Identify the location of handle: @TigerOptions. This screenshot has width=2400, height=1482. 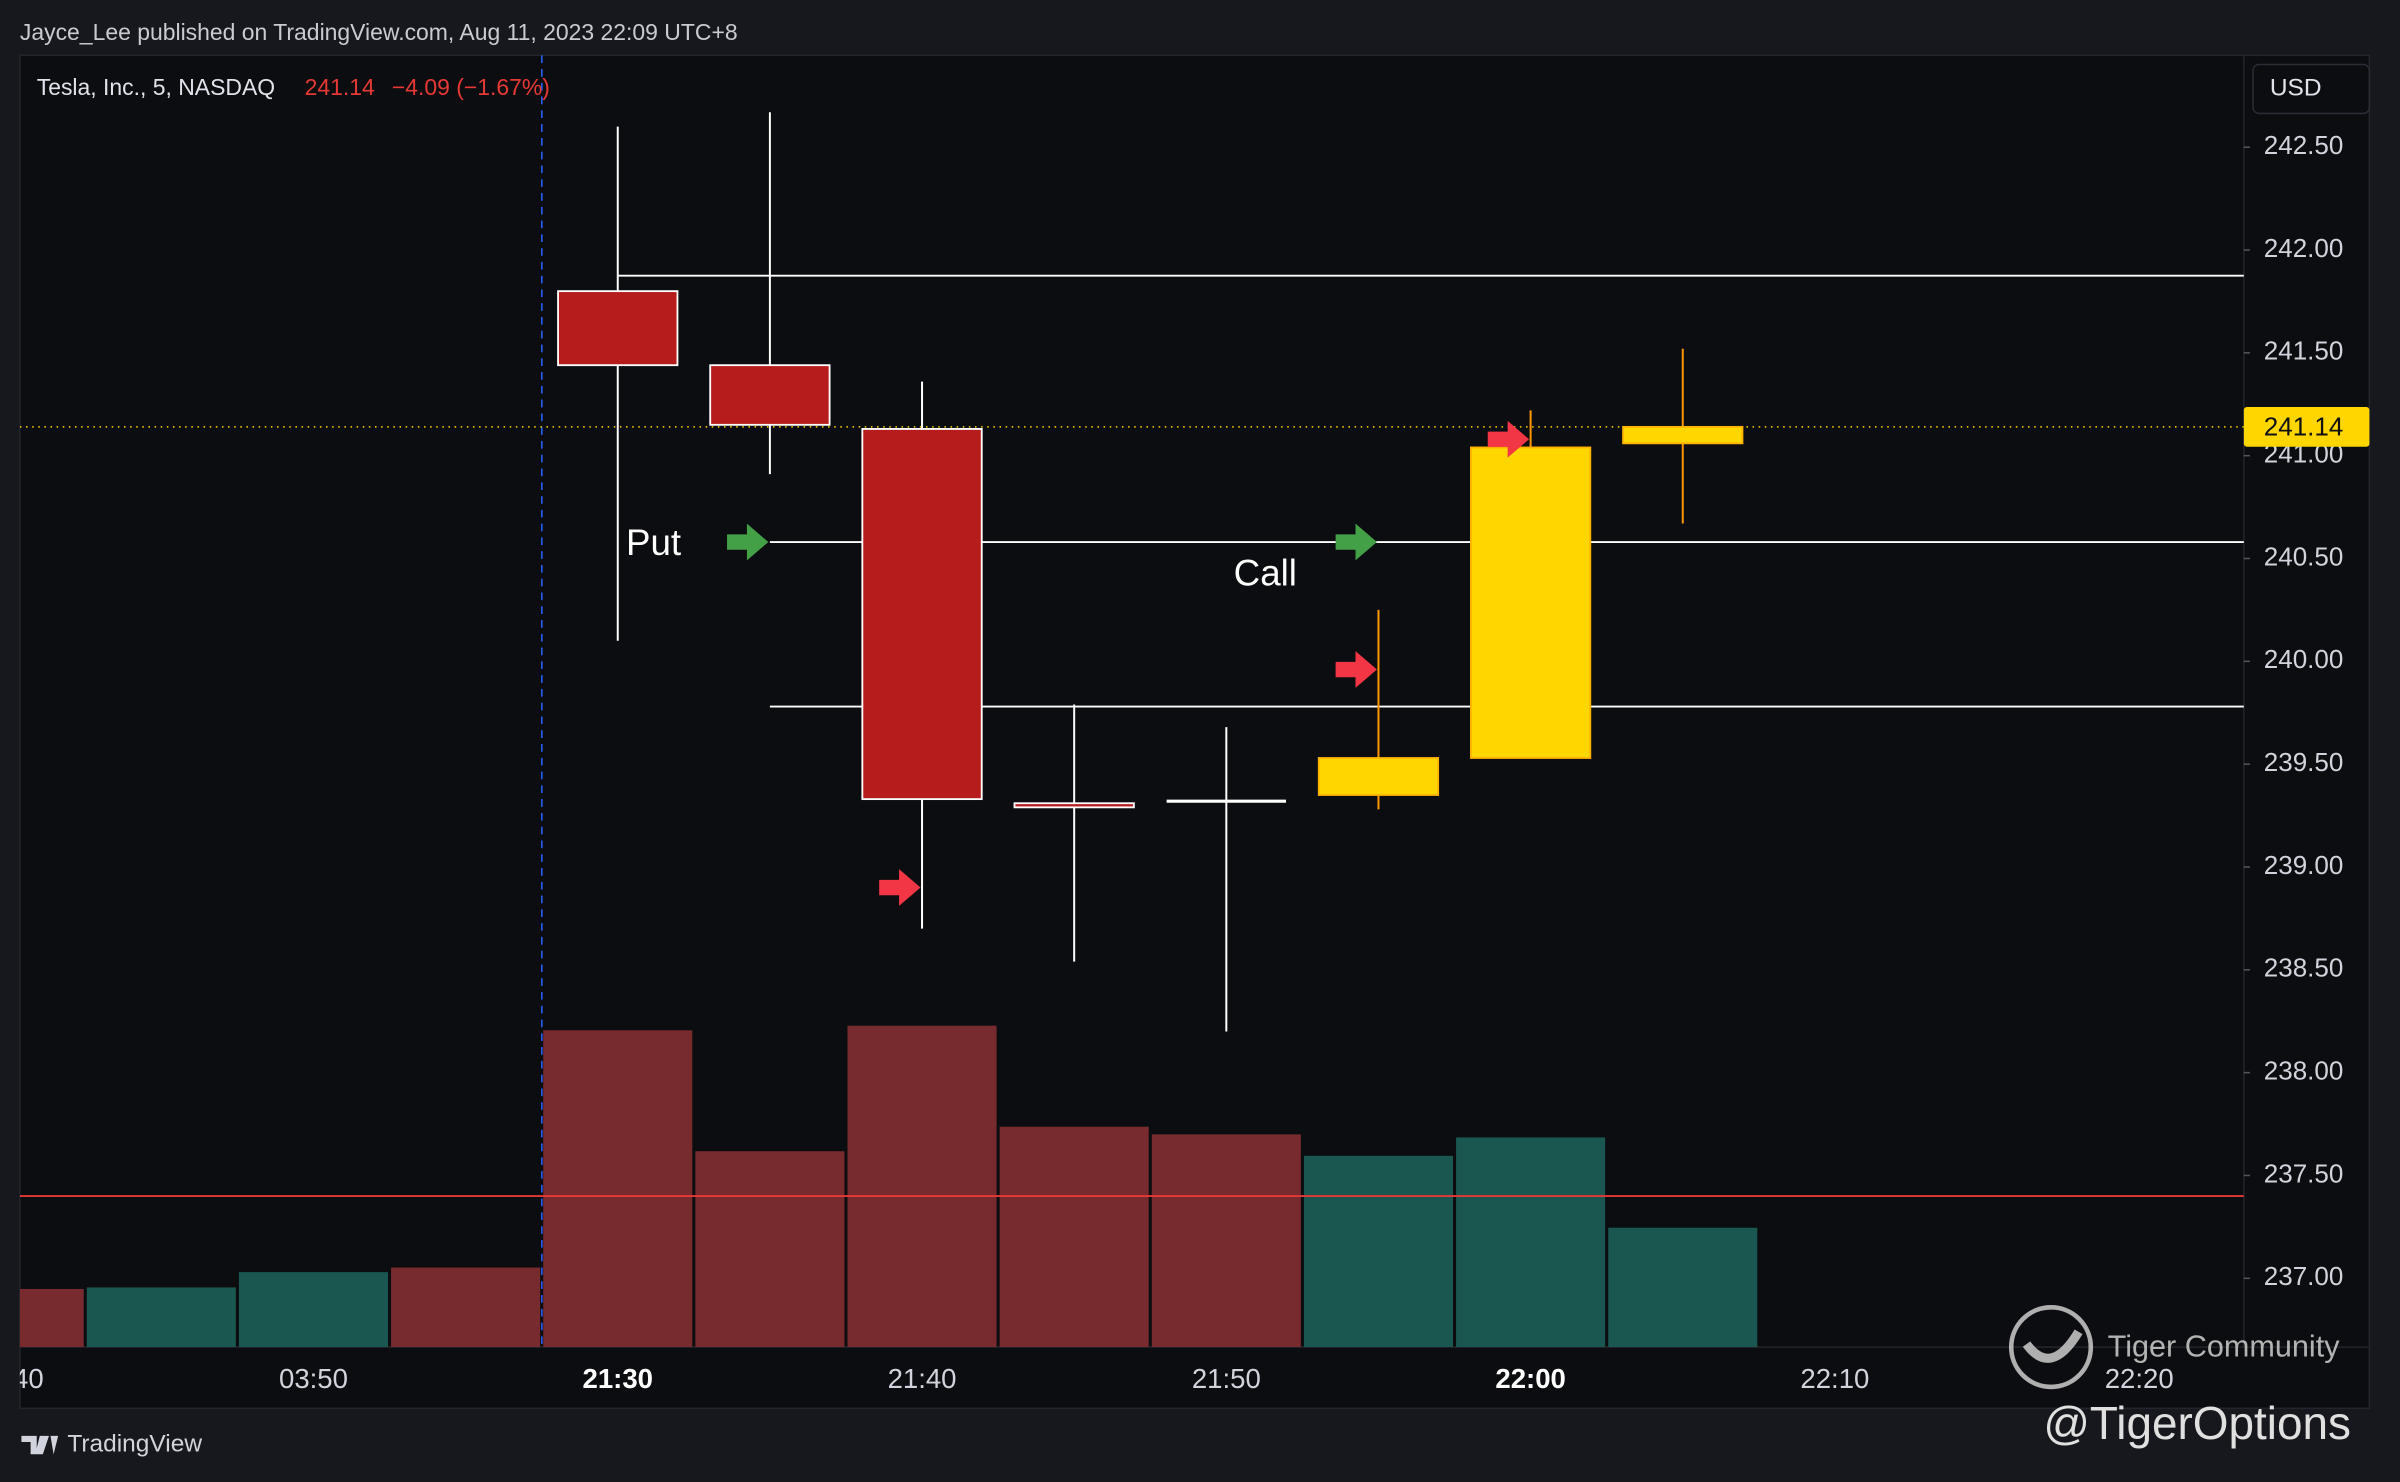
(2197, 1423).